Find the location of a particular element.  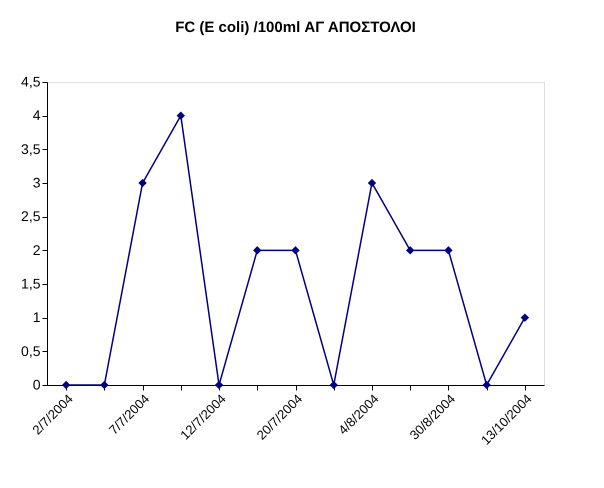

y-tick-label: 3 is located at coordinates (36, 182).